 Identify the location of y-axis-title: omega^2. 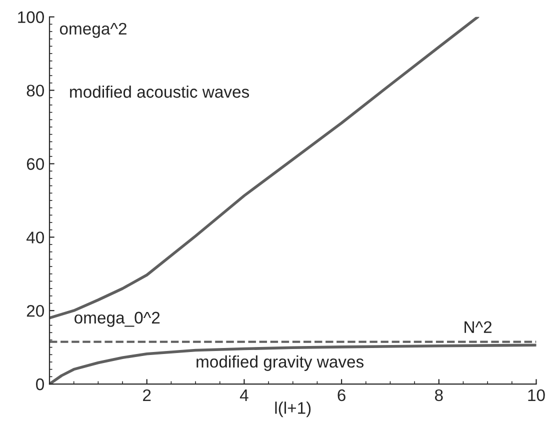
(93, 30).